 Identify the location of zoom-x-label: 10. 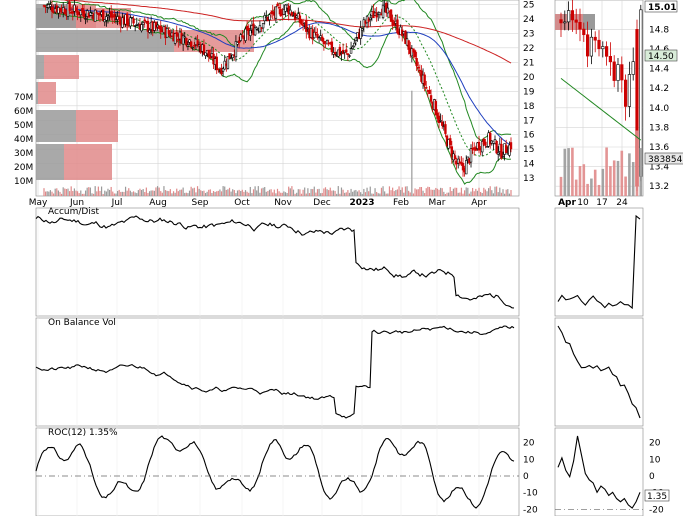
(583, 203).